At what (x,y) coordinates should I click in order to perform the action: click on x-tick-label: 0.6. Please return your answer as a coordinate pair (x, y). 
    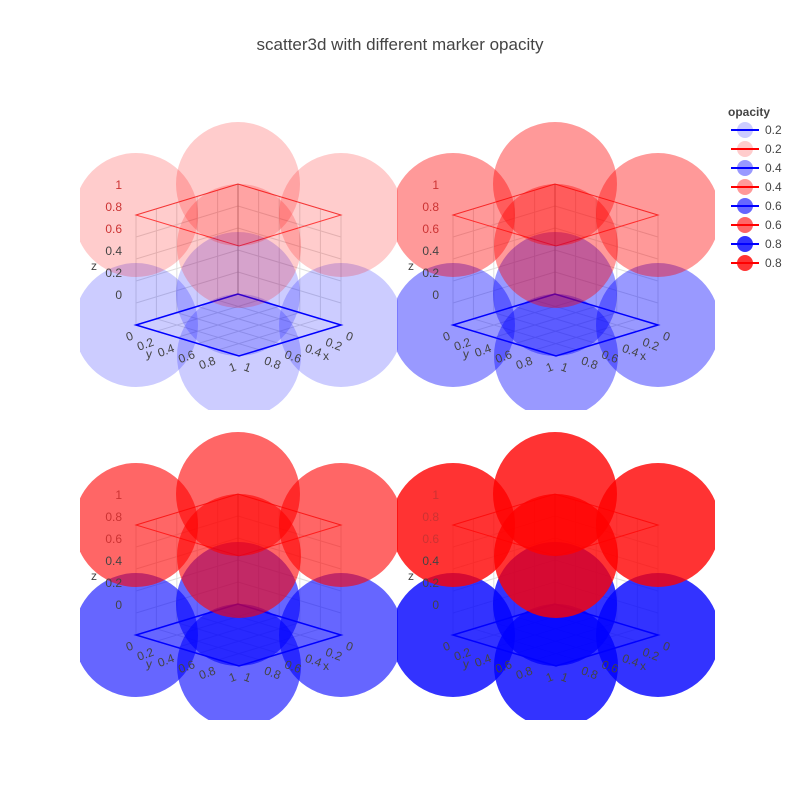
    Looking at the image, I should click on (293, 356).